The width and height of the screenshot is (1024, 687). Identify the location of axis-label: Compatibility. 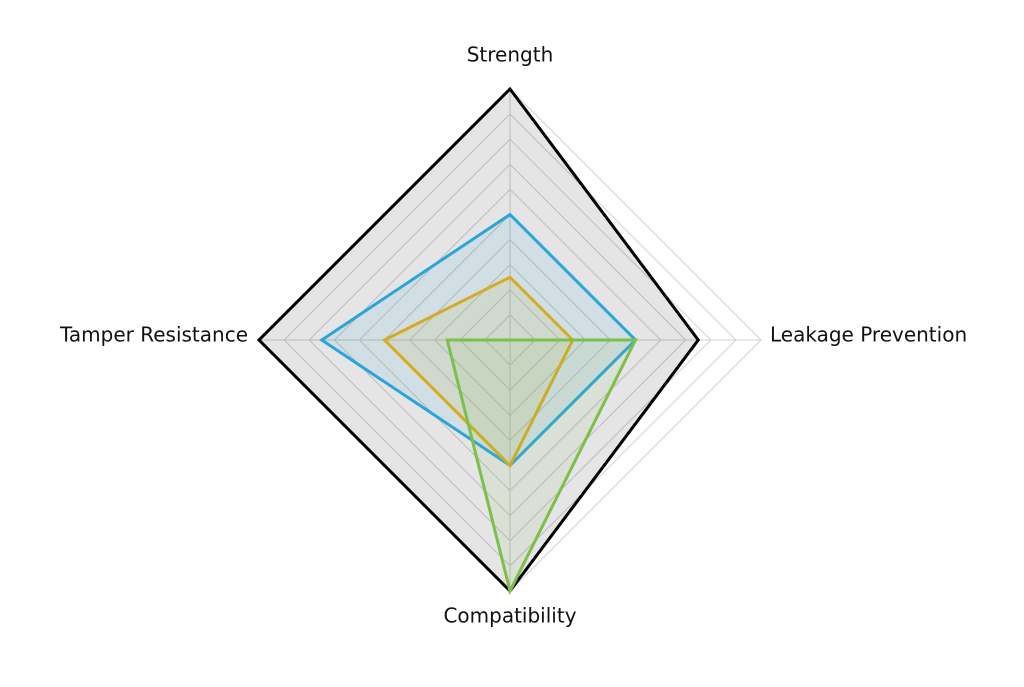
(509, 616).